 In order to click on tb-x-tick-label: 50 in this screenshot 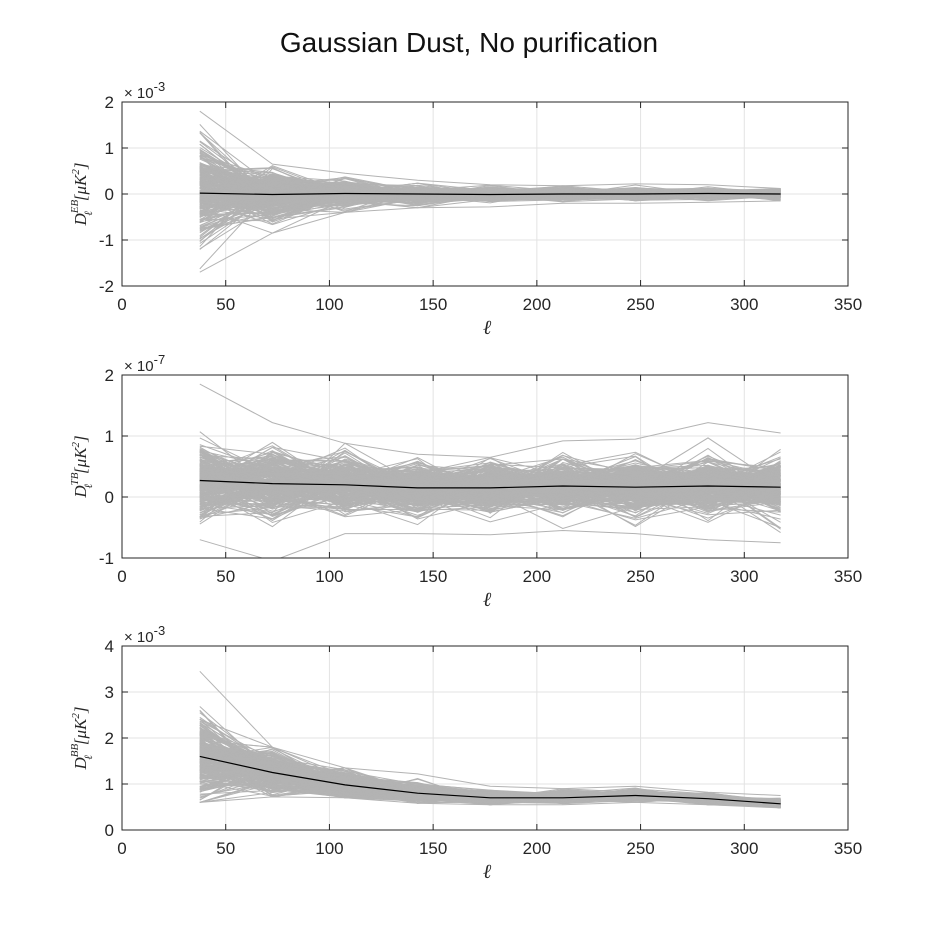, I will do `click(225, 576)`.